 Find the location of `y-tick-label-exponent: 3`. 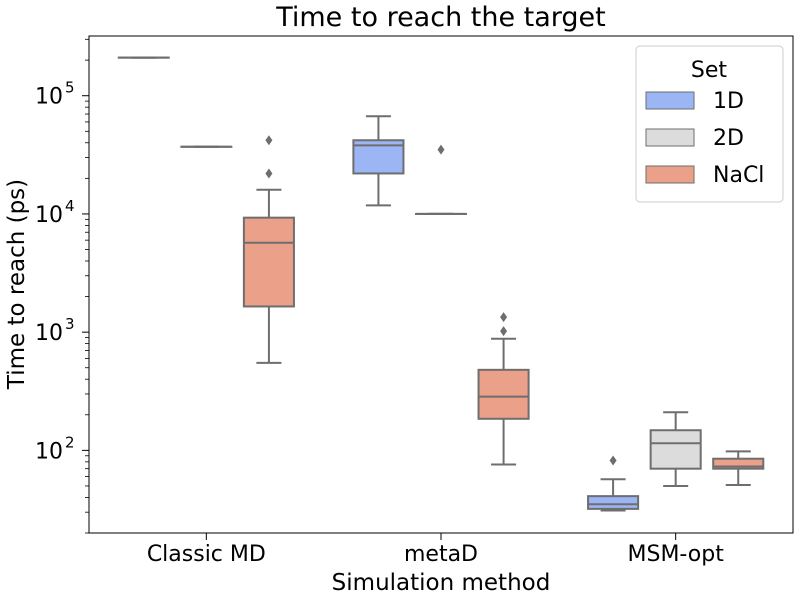

y-tick-label-exponent: 3 is located at coordinates (70, 324).